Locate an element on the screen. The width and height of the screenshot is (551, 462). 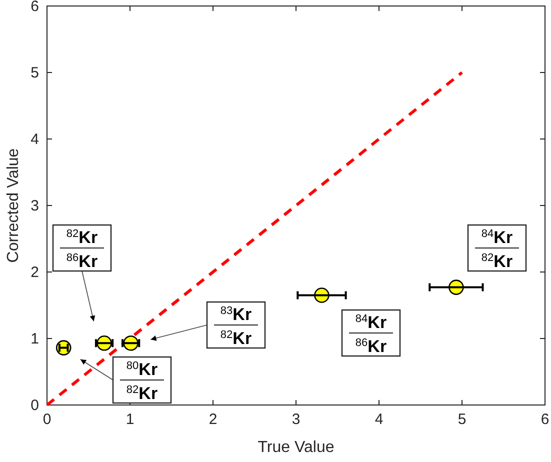
x-tick-label: 6 is located at coordinates (545, 419).